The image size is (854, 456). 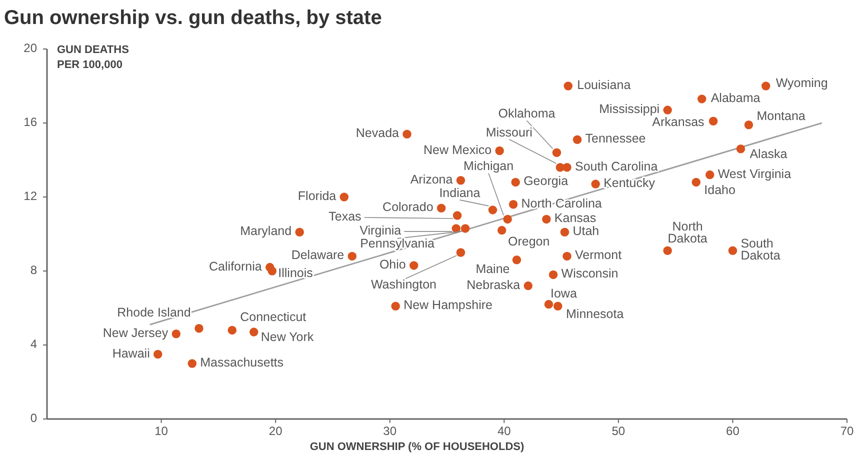 What do you see at coordinates (688, 233) in the screenshot?
I see `data-label: North Dakota` at bounding box center [688, 233].